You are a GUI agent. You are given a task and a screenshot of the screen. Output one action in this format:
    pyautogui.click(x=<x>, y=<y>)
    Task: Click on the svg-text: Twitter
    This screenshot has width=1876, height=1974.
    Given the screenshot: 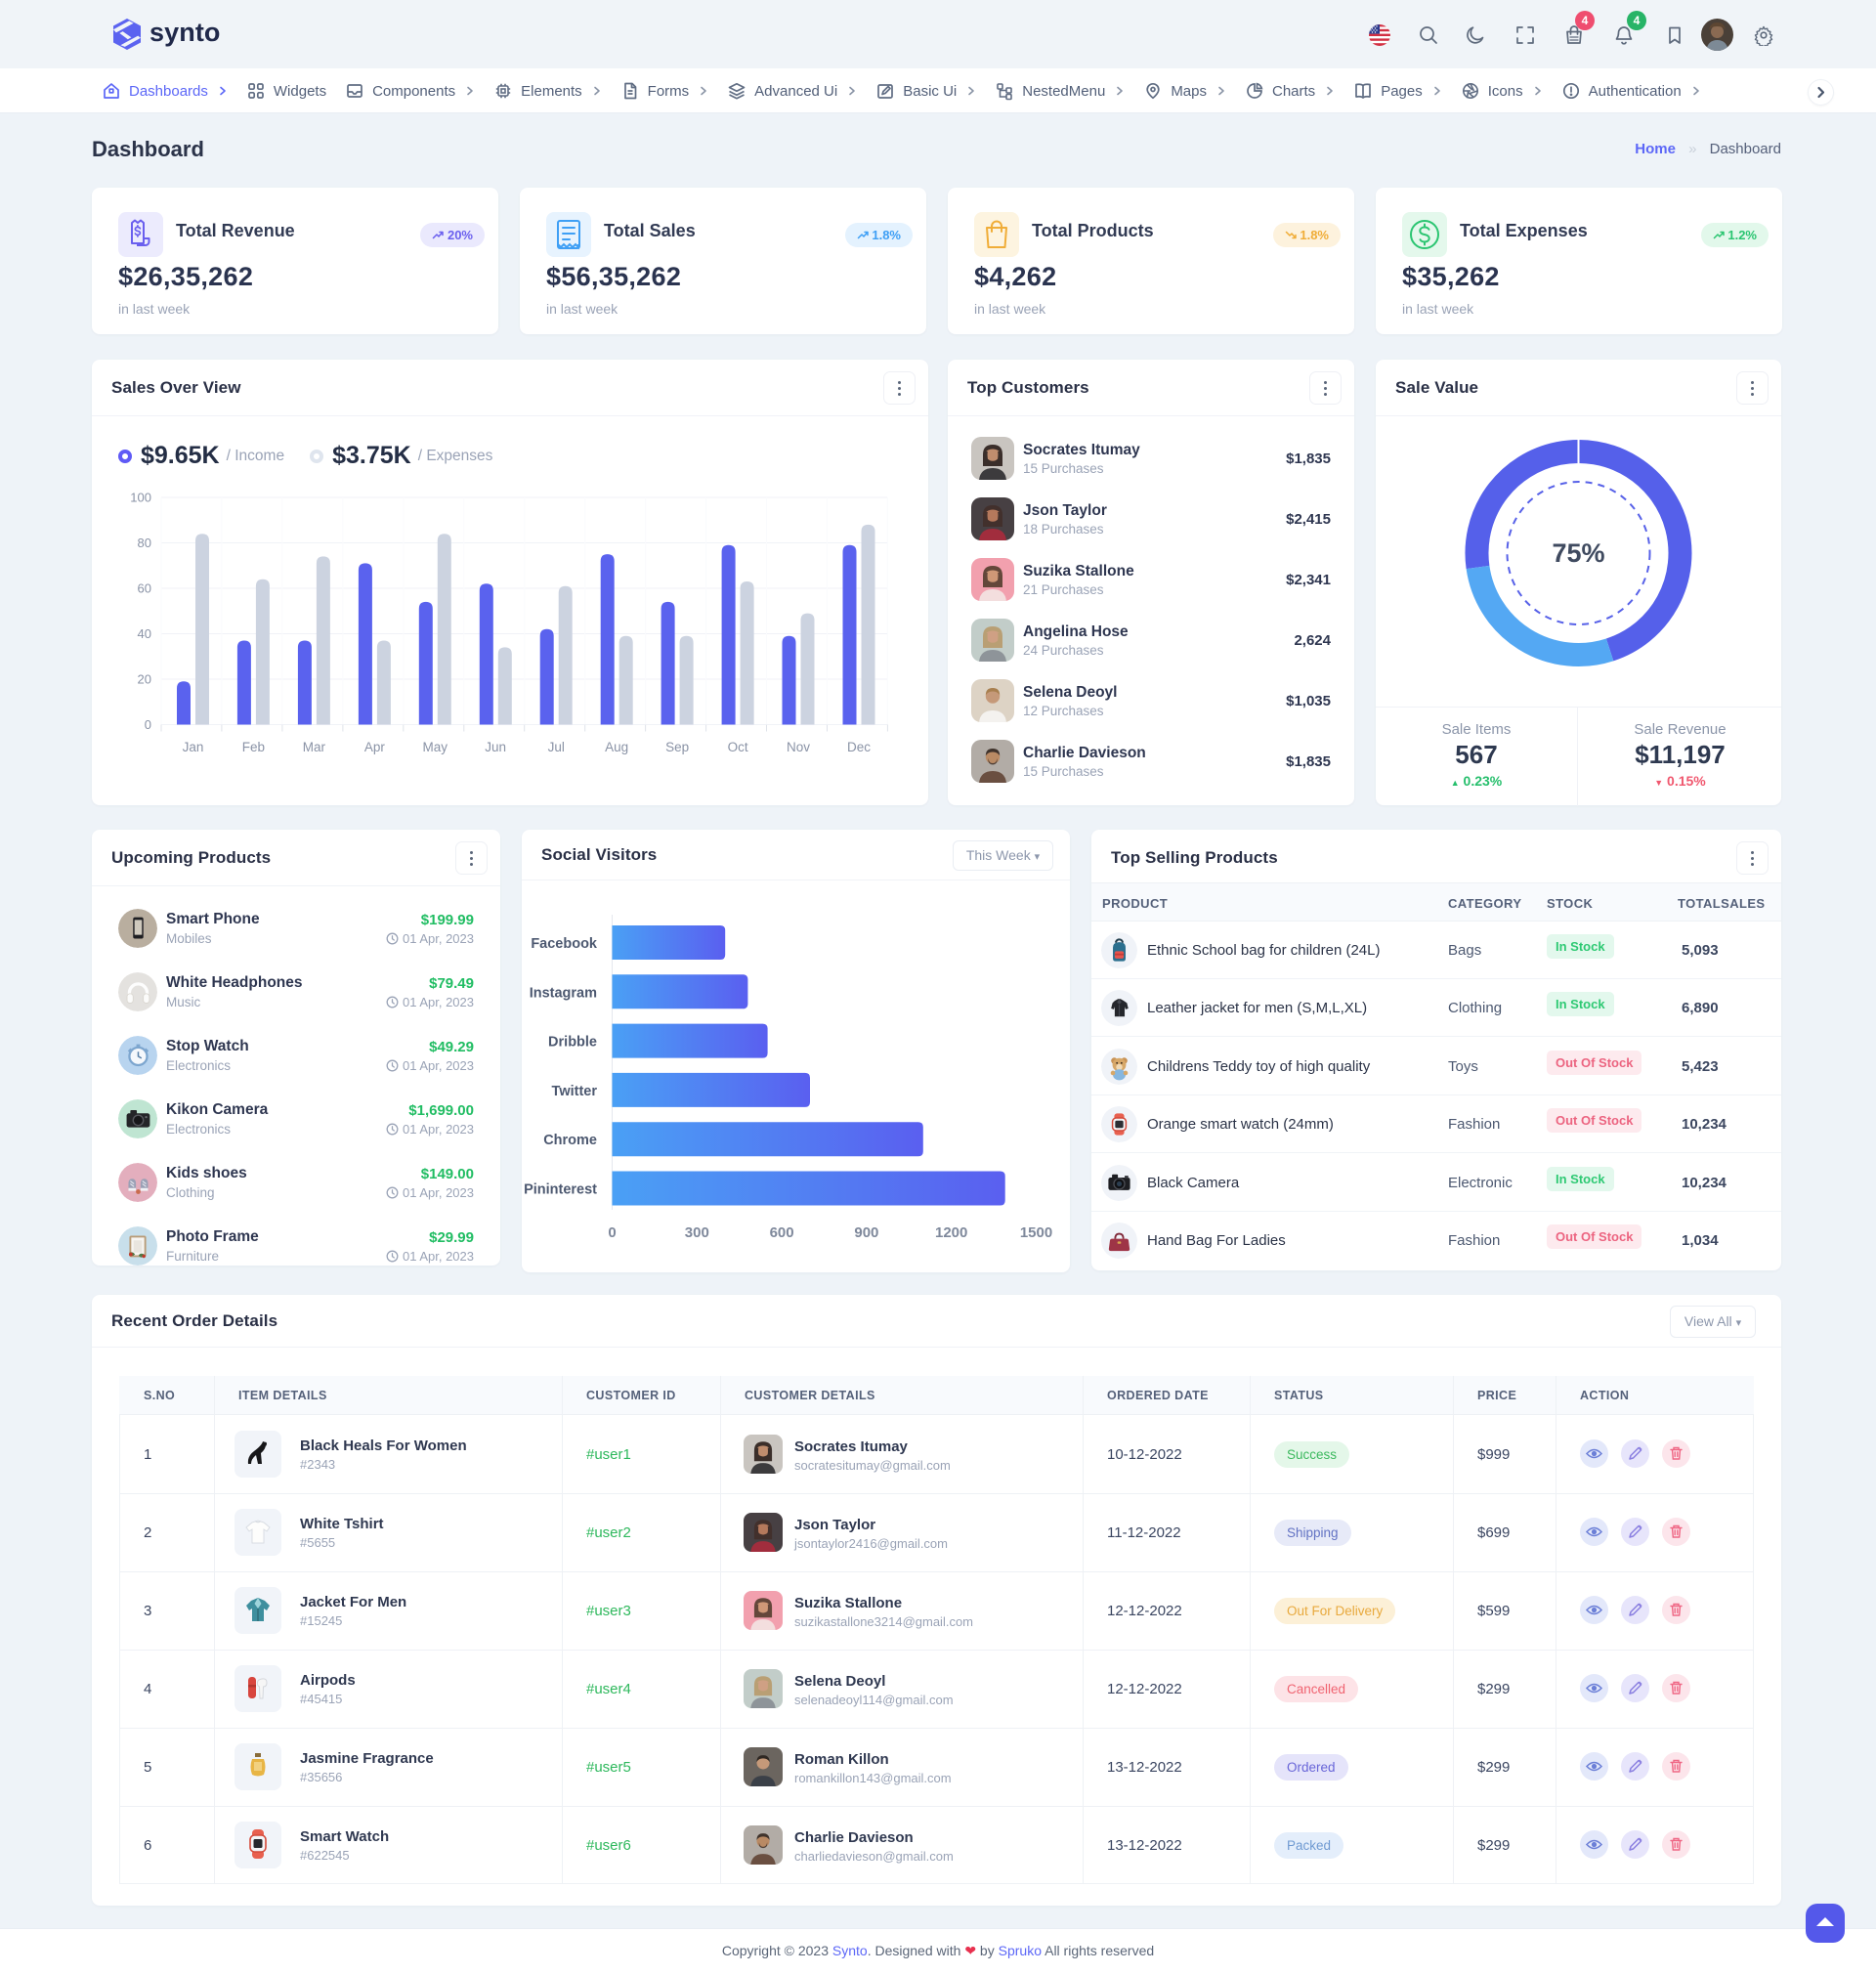 What is the action you would take?
    pyautogui.click(x=575, y=1091)
    